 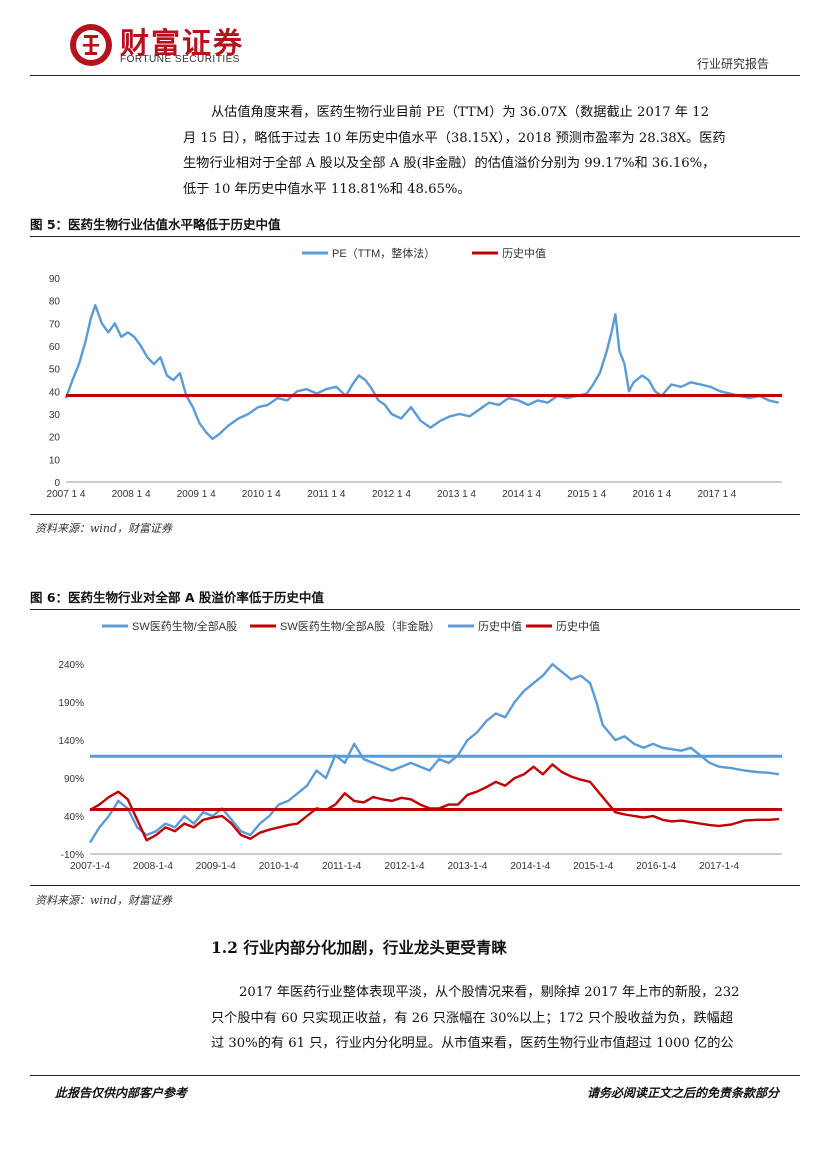 What do you see at coordinates (55, 438) in the screenshot?
I see `y-tick-label: 20` at bounding box center [55, 438].